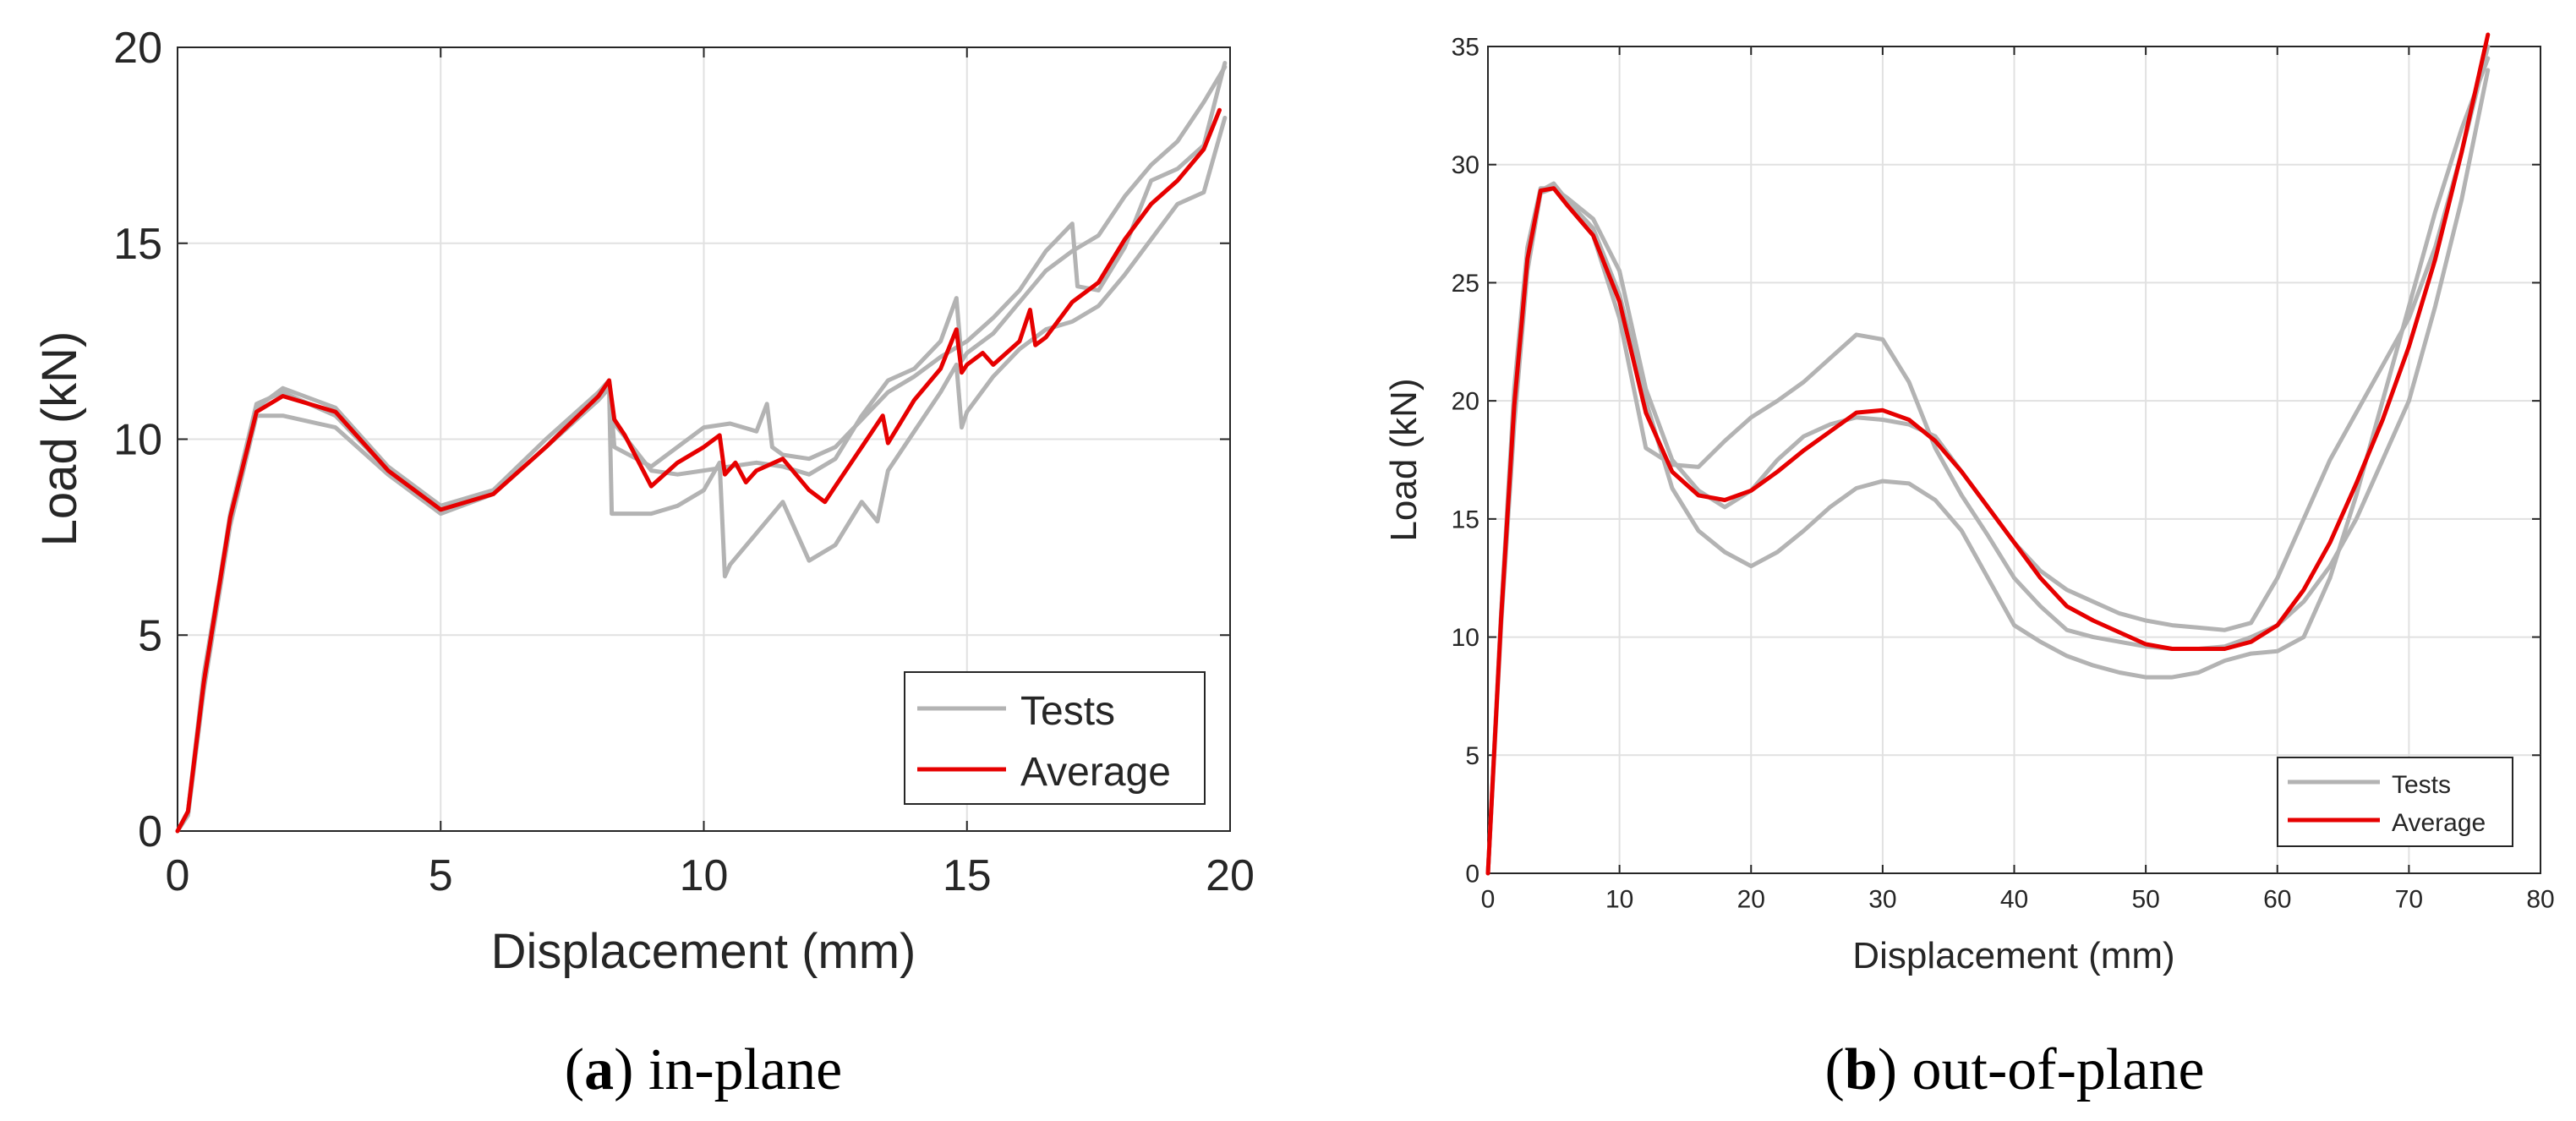  I want to click on y-tick-label: 35, so click(1465, 48).